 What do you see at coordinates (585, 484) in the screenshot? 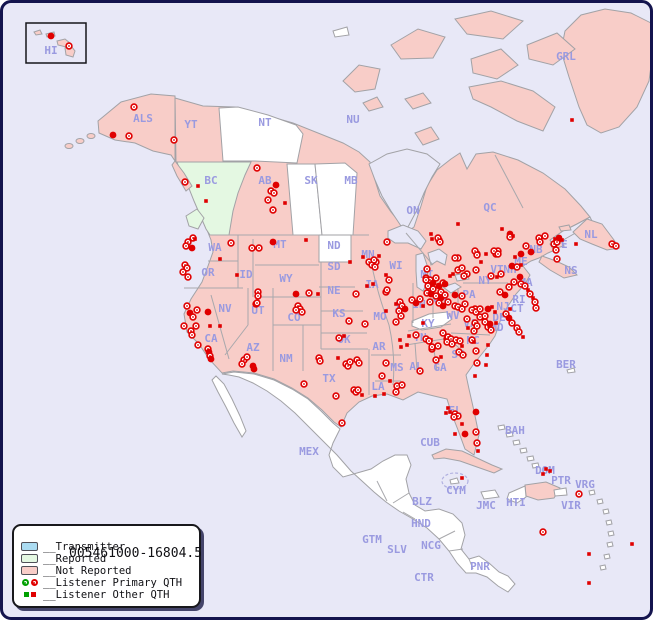
I see `region-label-vrg: VRG` at bounding box center [585, 484].